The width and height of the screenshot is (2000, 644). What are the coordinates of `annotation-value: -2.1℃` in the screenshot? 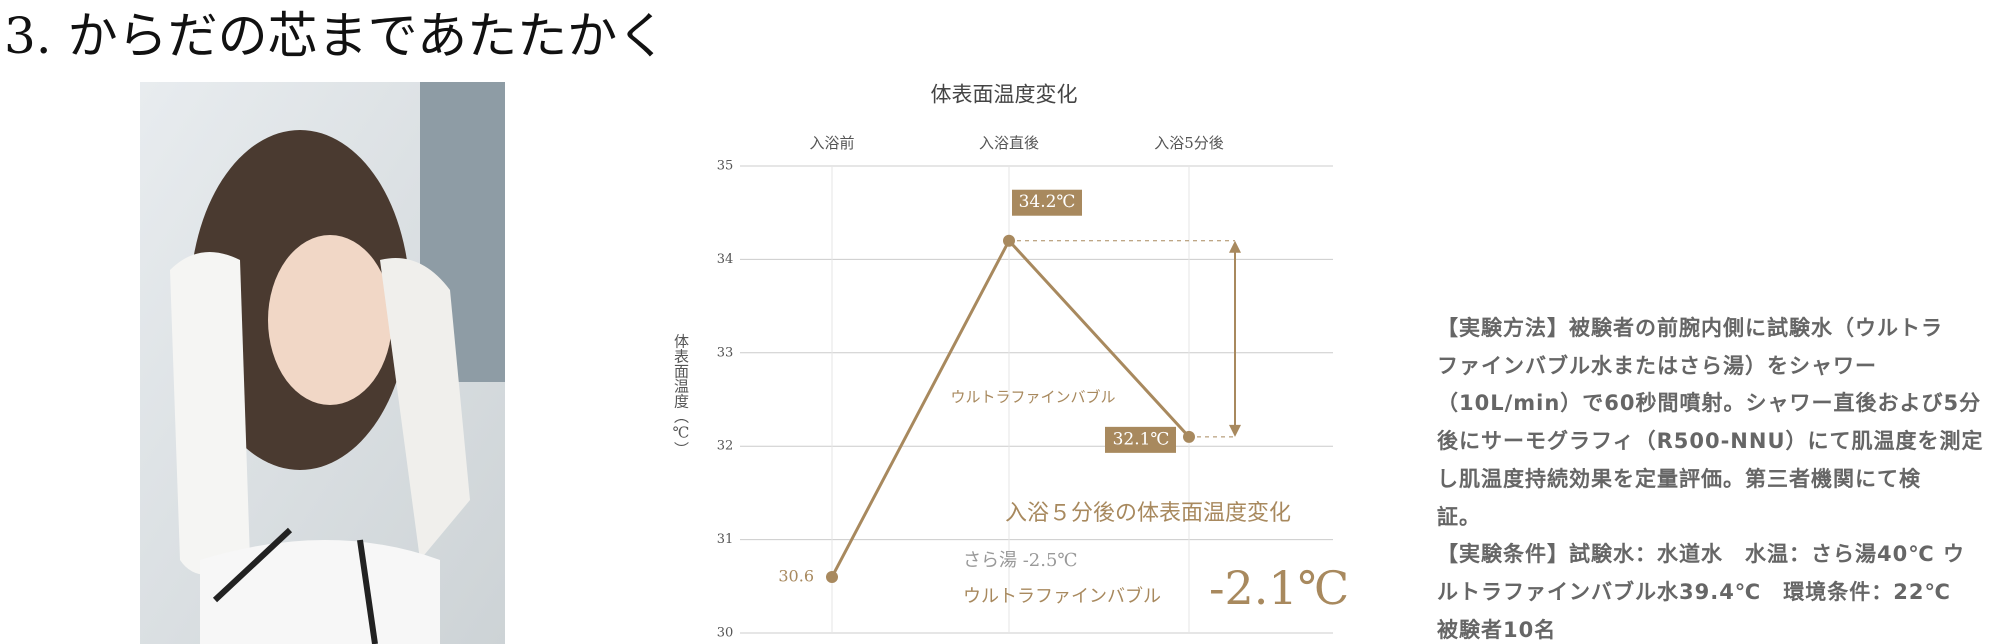 It's located at (1279, 588).